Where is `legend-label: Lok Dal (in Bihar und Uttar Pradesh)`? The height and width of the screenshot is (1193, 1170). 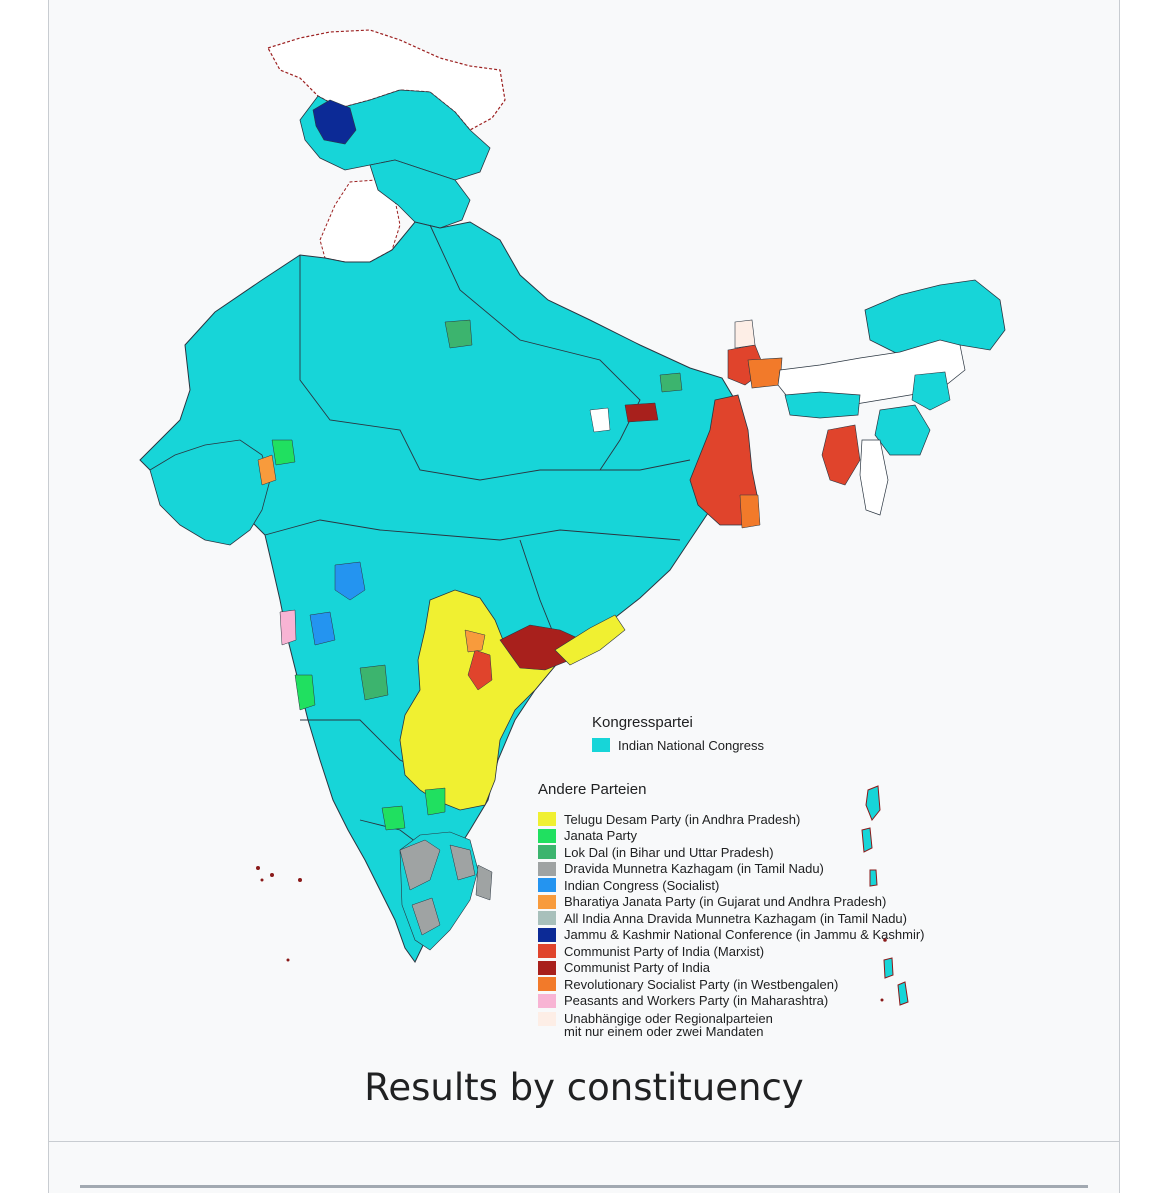
legend-label: Lok Dal (in Bihar und Uttar Pradesh) is located at coordinates (669, 852).